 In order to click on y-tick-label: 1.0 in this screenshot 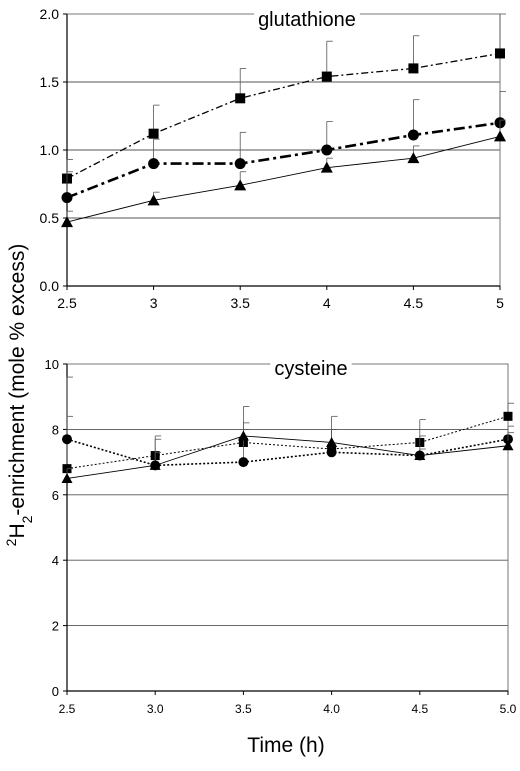, I will do `click(50, 150)`.